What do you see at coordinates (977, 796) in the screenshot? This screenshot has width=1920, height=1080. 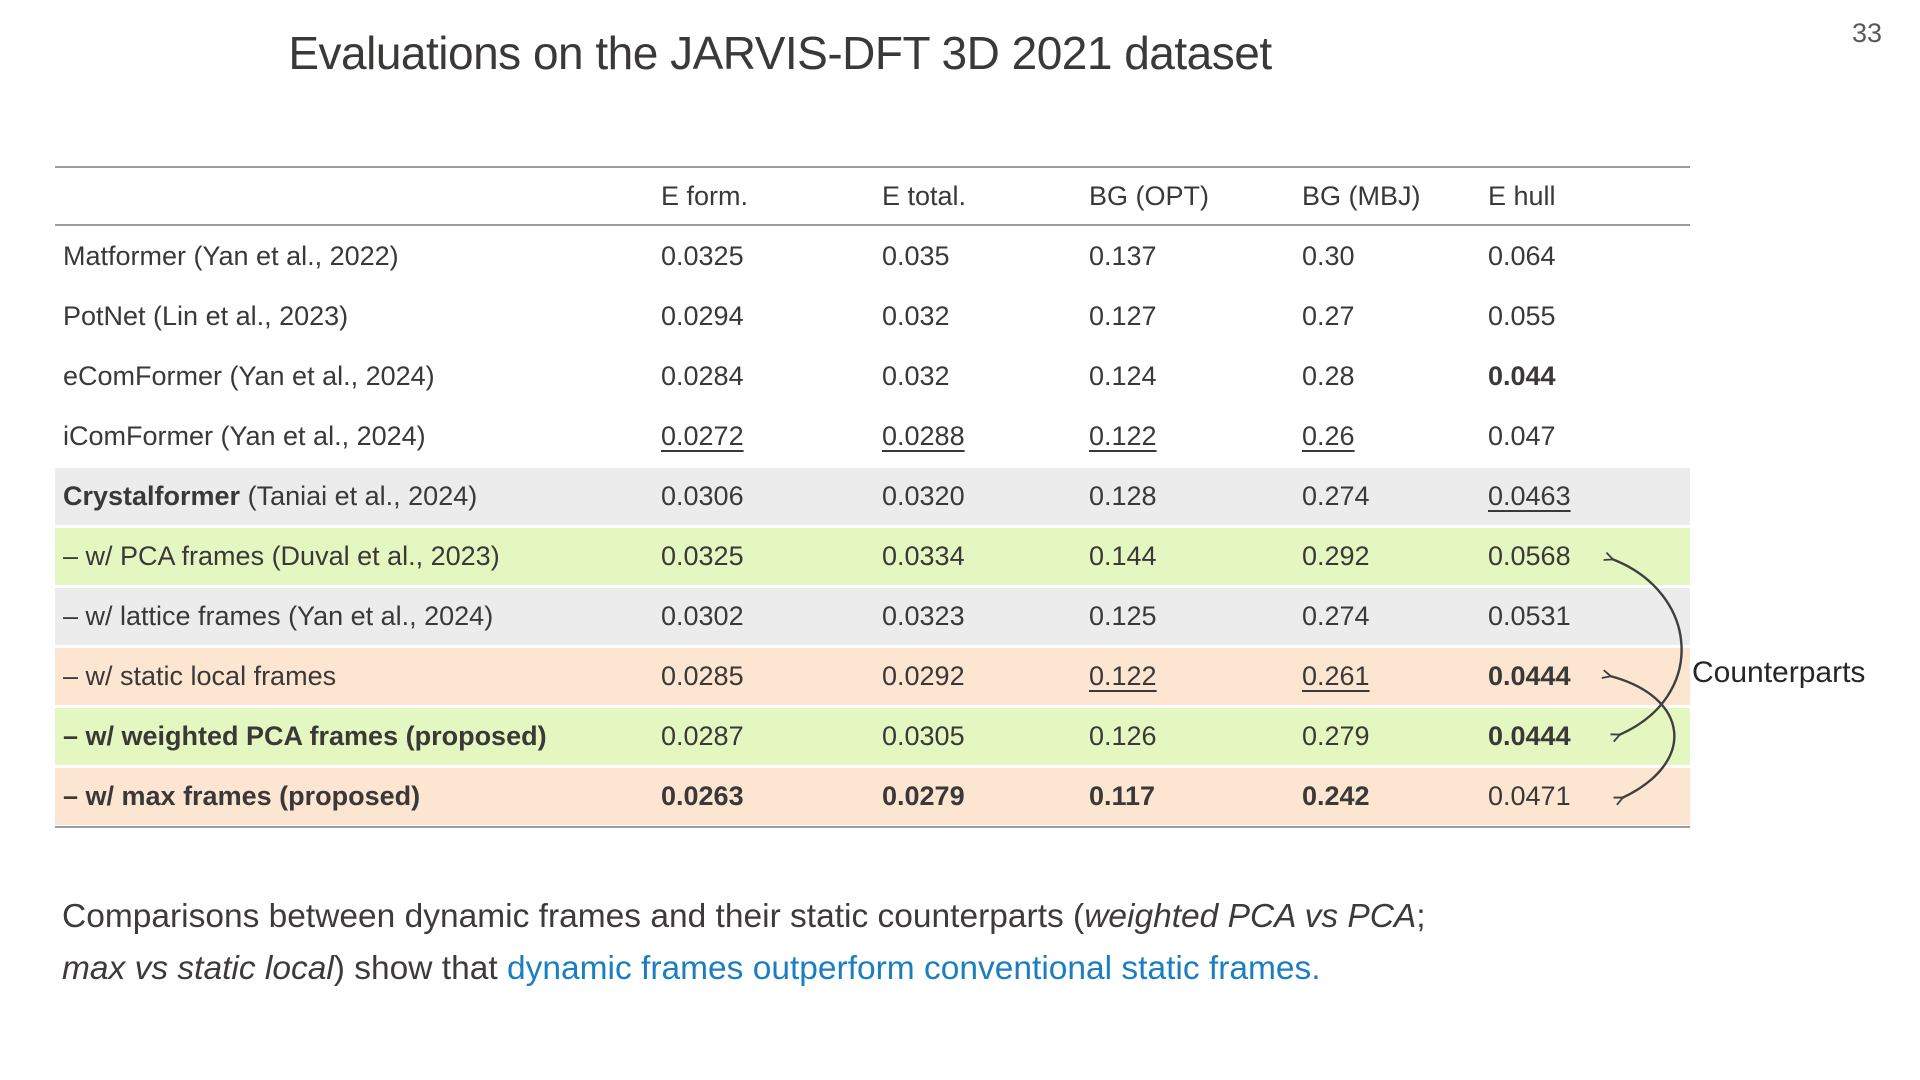 I see `value-cell: 0.0279` at bounding box center [977, 796].